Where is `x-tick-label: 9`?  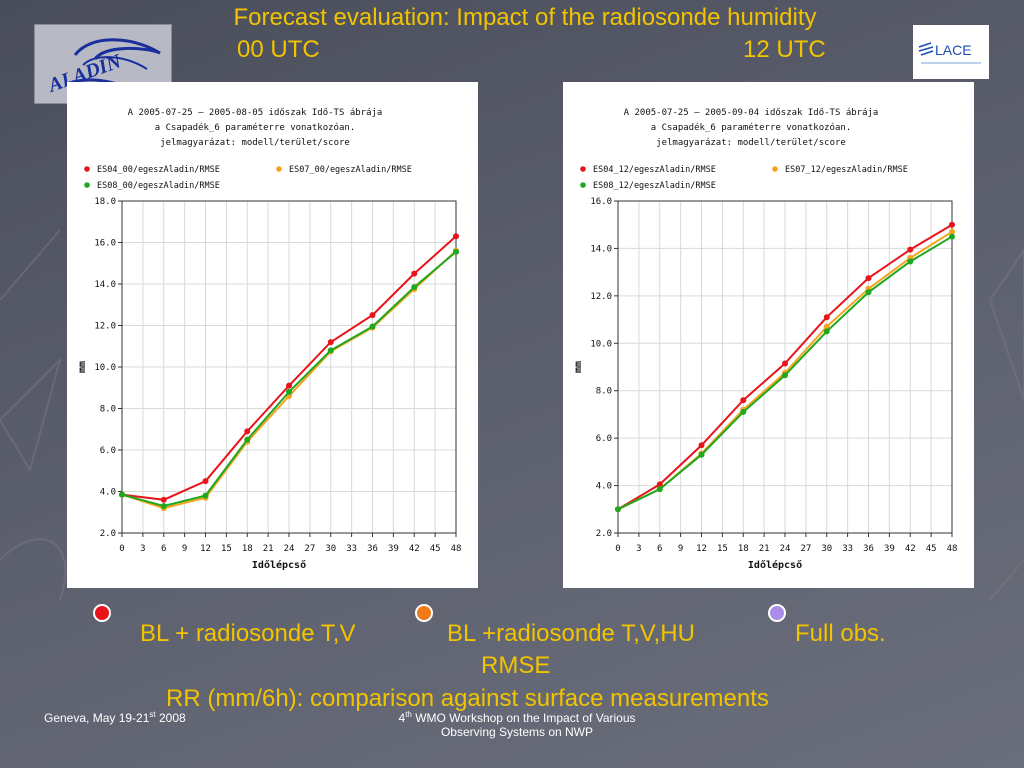
x-tick-label: 9 is located at coordinates (680, 549).